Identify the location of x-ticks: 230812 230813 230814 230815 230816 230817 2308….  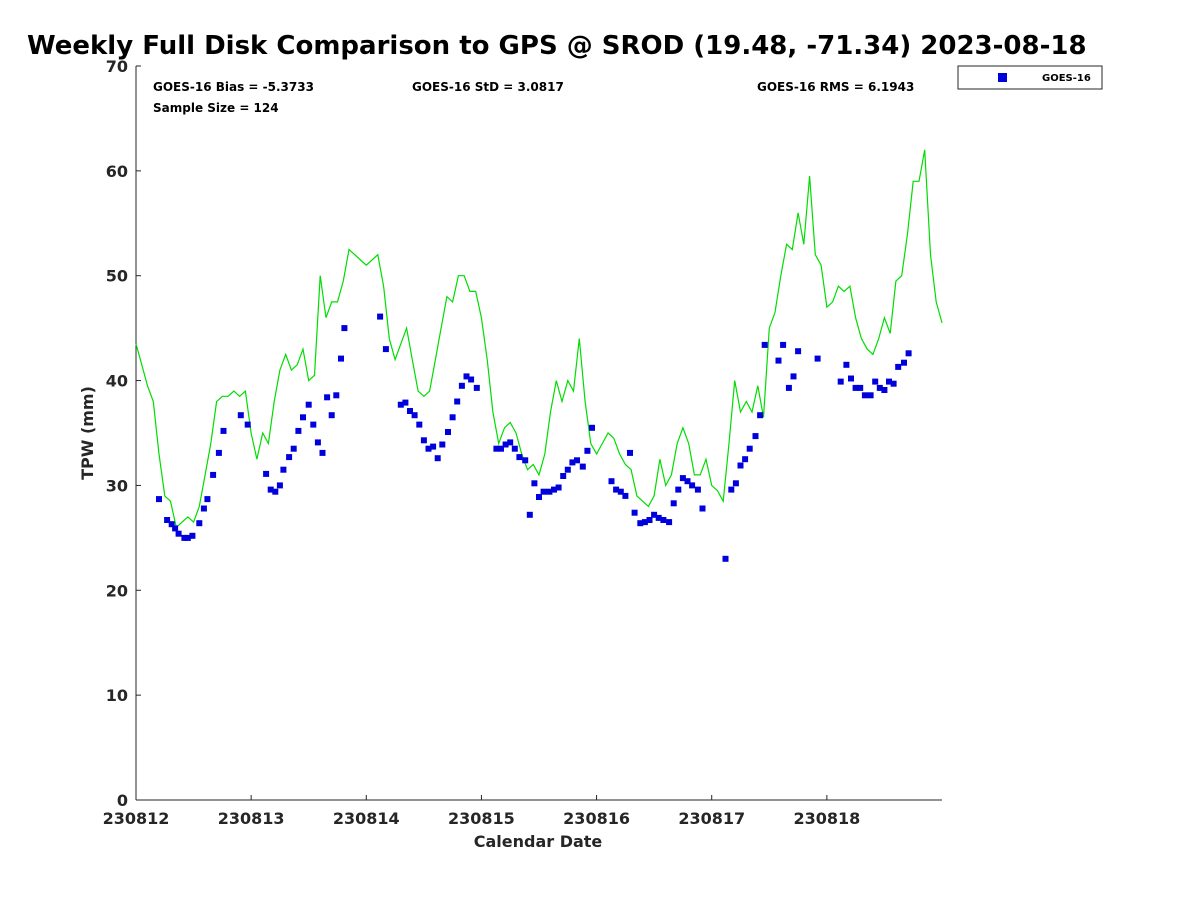
(481, 811).